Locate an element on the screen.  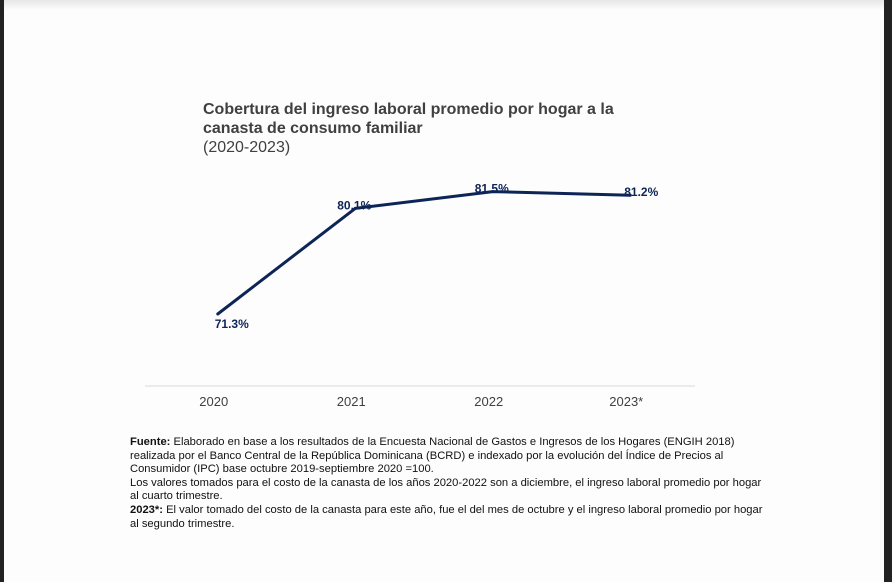
source-label: Fuente: is located at coordinates (150, 442).